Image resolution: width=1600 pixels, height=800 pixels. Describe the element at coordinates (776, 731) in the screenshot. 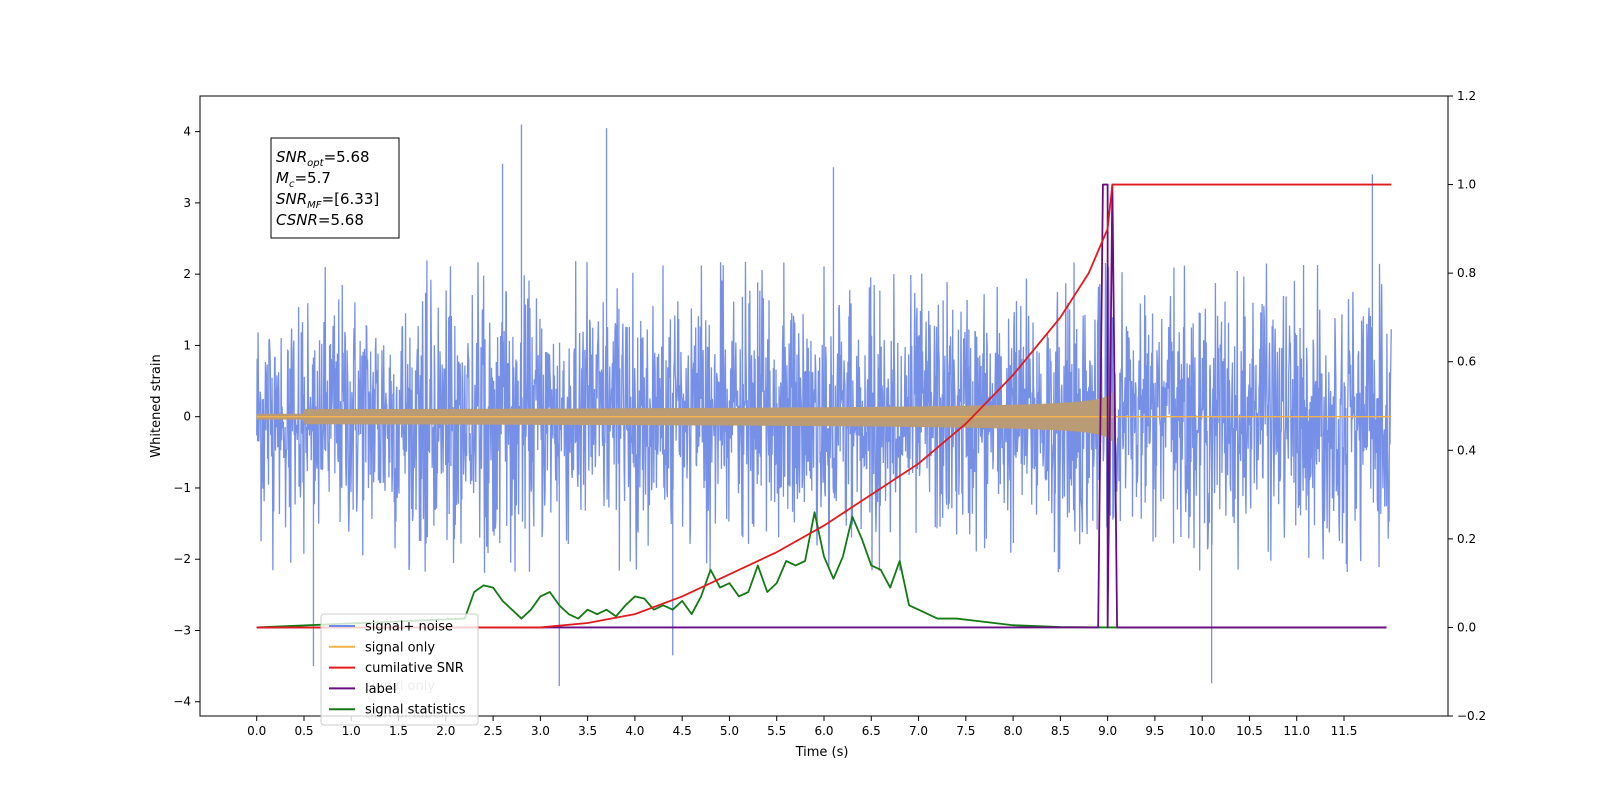

I see `x-tick-label: 5.5` at that location.